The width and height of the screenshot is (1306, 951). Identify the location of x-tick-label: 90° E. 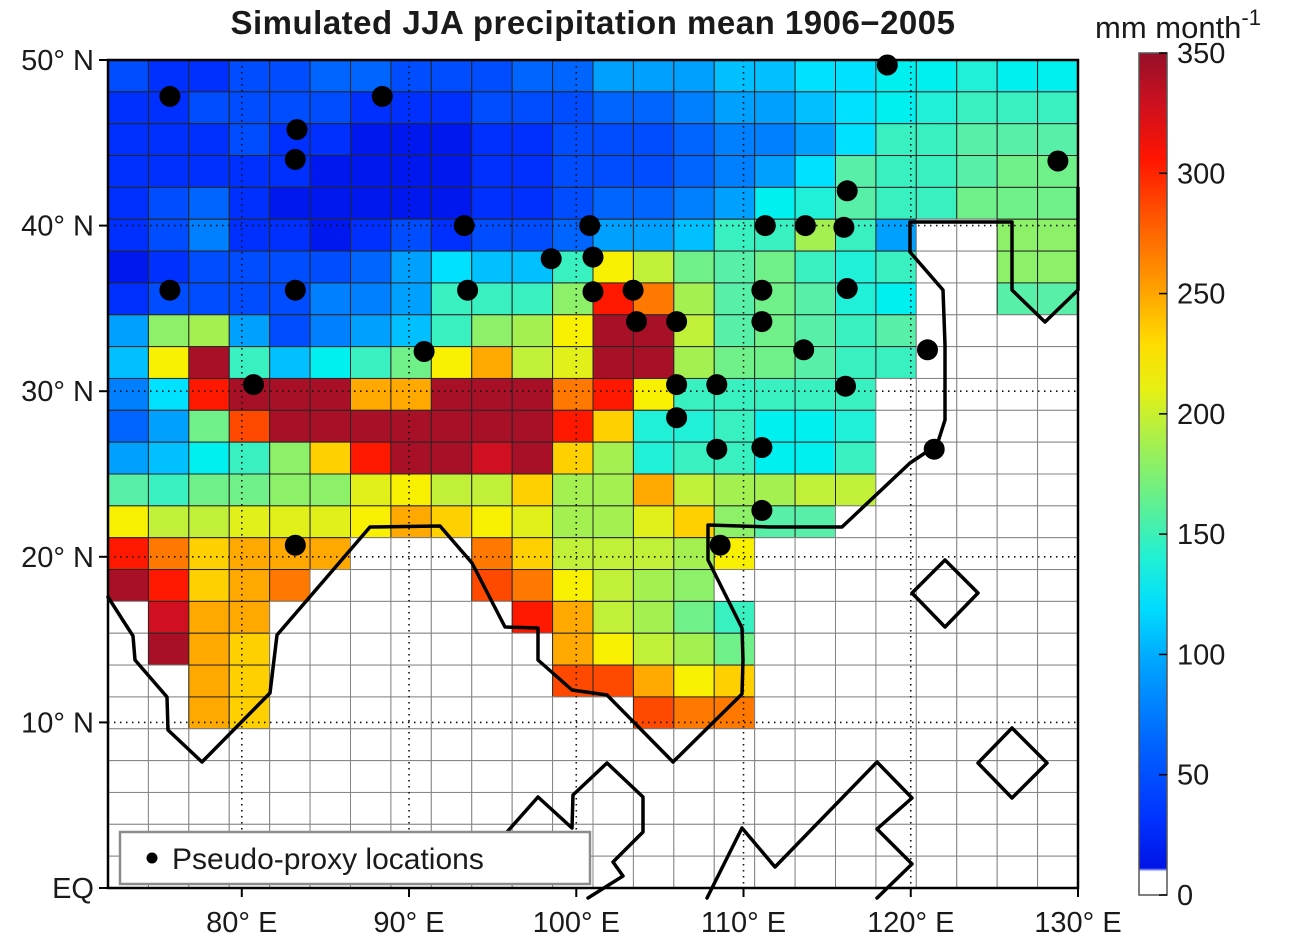
(408, 923).